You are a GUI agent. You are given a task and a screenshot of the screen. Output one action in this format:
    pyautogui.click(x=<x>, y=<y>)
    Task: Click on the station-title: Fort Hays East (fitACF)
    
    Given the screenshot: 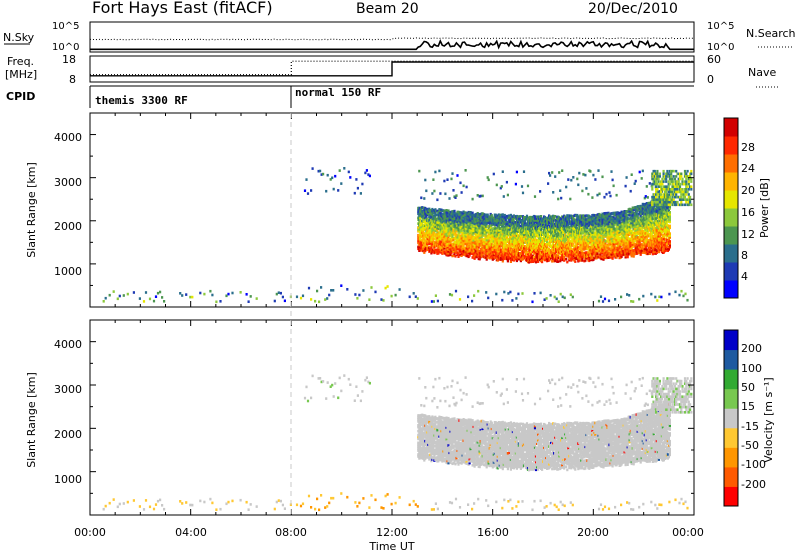 What is the action you would take?
    pyautogui.click(x=182, y=8)
    